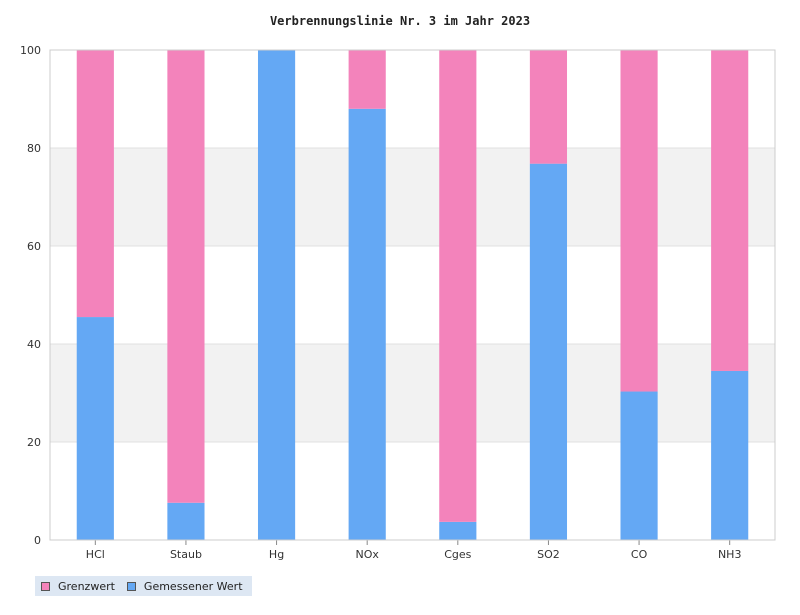  I want to click on bar-gemessener-wert-nox, so click(367, 324).